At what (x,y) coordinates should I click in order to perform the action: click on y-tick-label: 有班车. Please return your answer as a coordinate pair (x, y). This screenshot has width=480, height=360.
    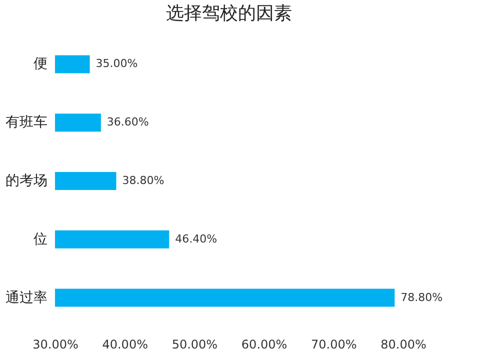
    Looking at the image, I should click on (27, 122).